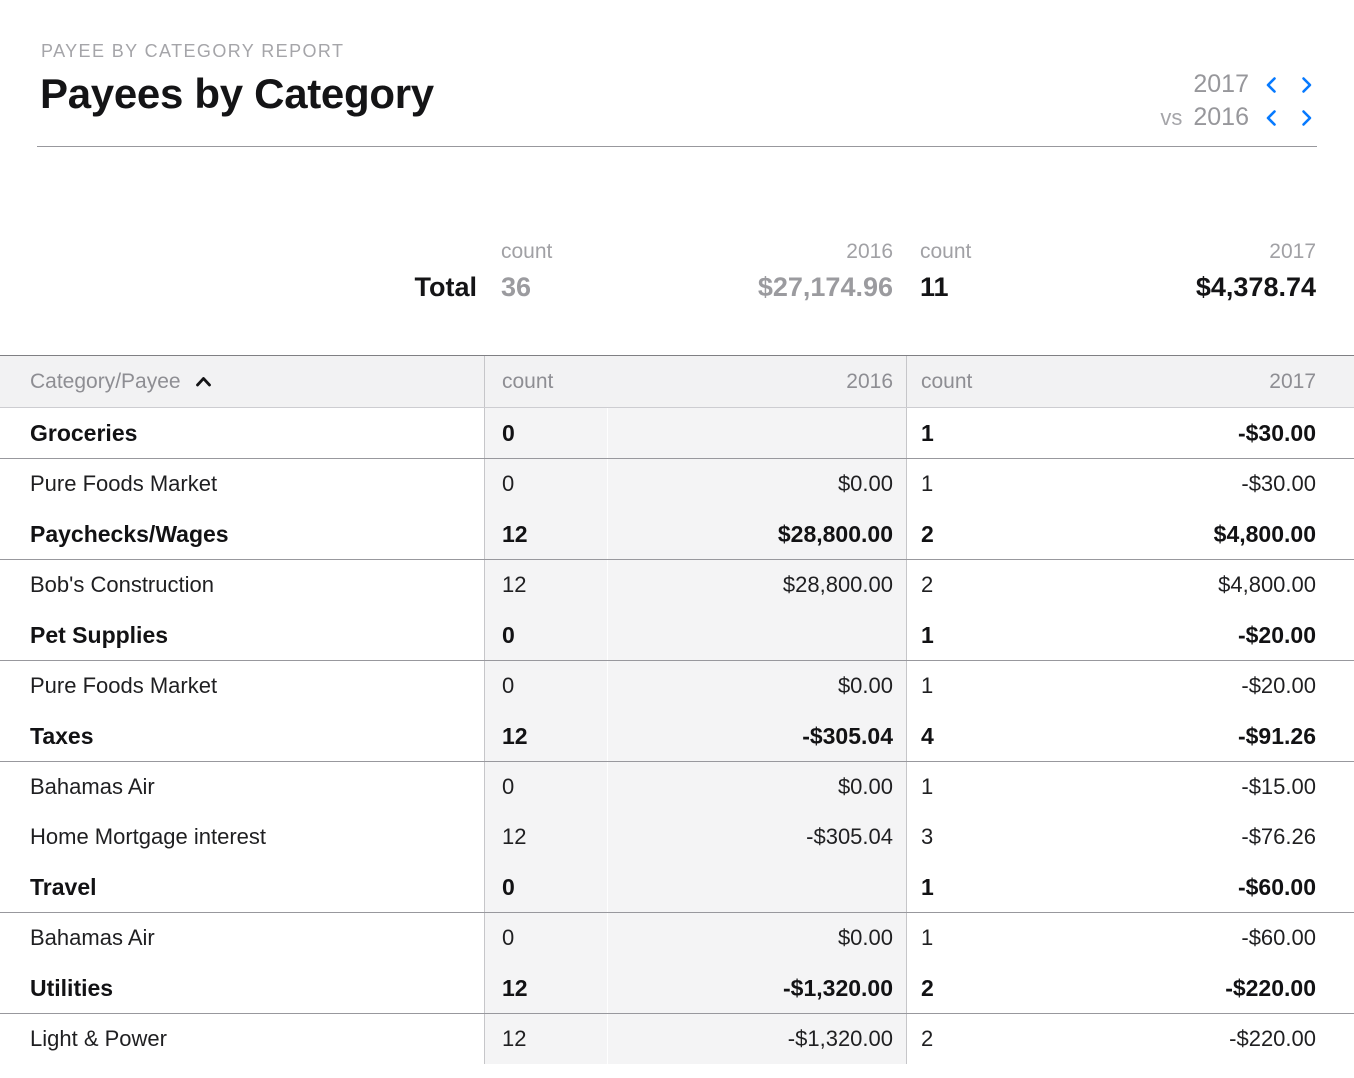  Describe the element at coordinates (84, 432) in the screenshot. I see `row-name: Groceries` at that location.